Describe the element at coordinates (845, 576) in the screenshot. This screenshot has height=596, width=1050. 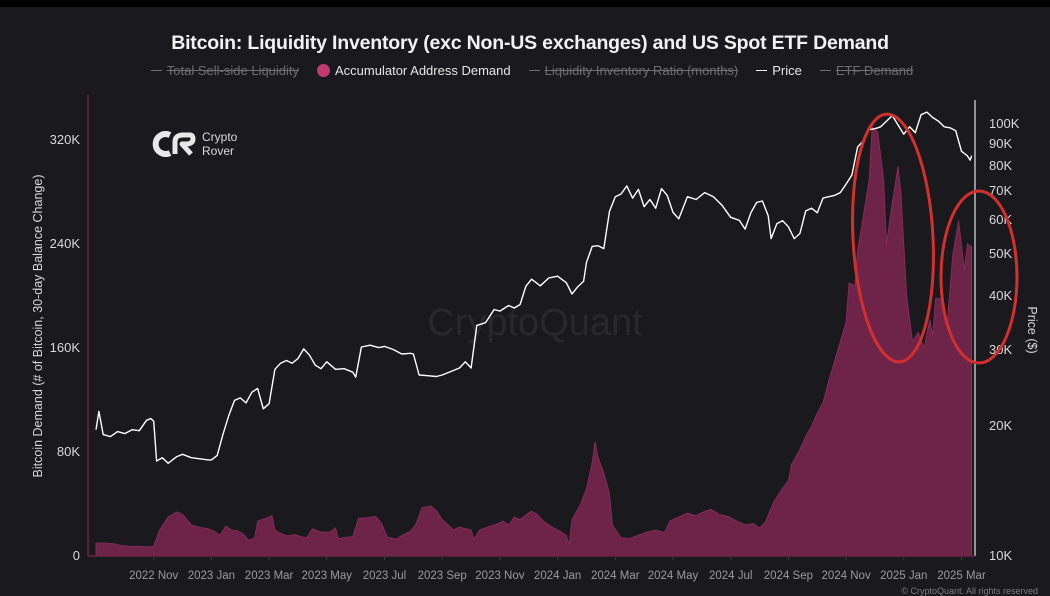
I see `x-tick-label: 2024 Nov` at that location.